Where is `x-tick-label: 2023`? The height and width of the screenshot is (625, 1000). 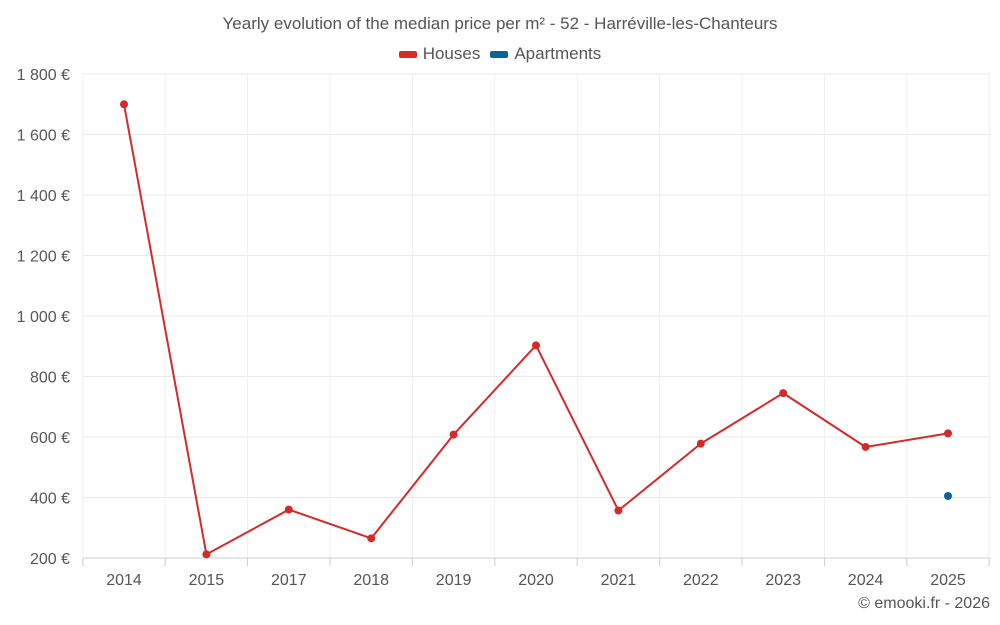 x-tick-label: 2023 is located at coordinates (783, 580).